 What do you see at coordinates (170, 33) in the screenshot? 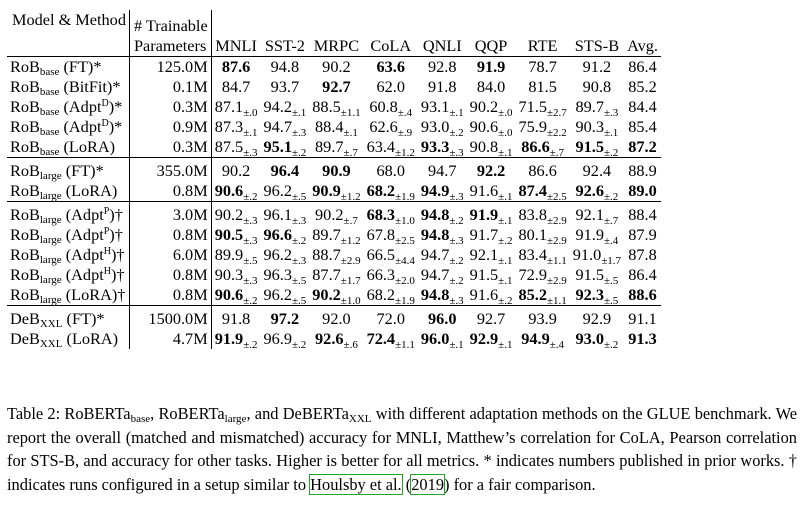
I see `header-trainable-params: # Trainable Parameters` at bounding box center [170, 33].